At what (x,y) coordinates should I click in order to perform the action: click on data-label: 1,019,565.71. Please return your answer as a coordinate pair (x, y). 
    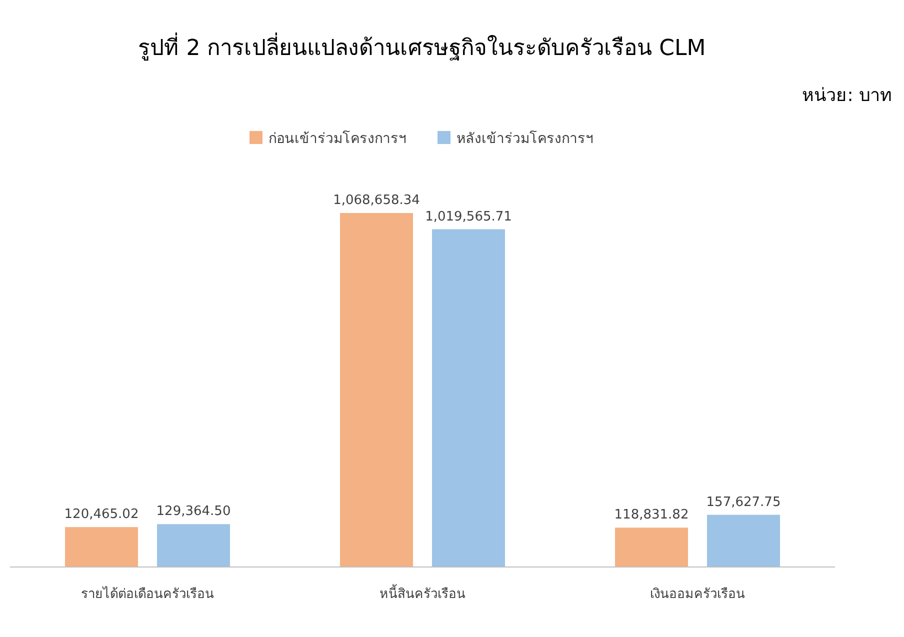
    Looking at the image, I should click on (468, 216).